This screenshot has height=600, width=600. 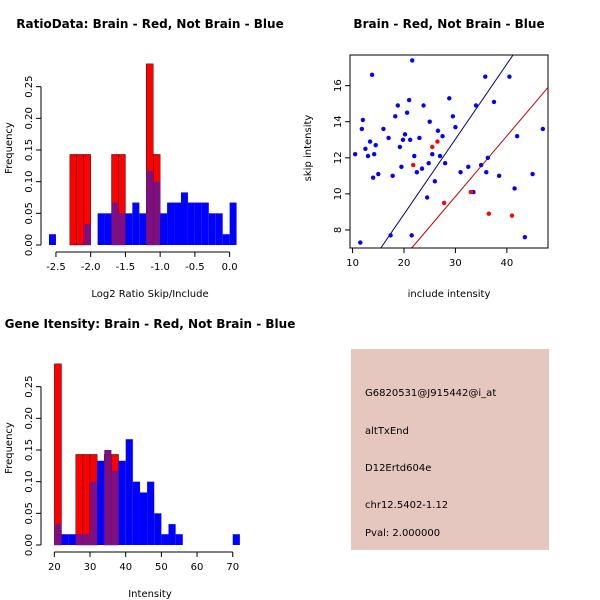 I want to click on gene-y-tick-label: 0.05, so click(x=29, y=513).